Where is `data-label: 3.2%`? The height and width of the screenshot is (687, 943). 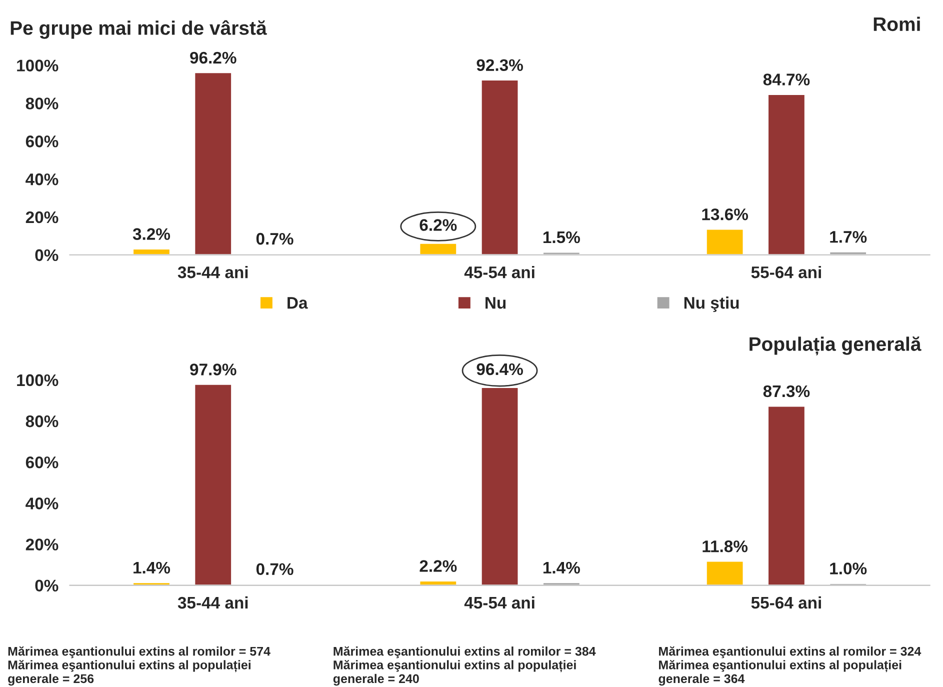 data-label: 3.2% is located at coordinates (151, 234).